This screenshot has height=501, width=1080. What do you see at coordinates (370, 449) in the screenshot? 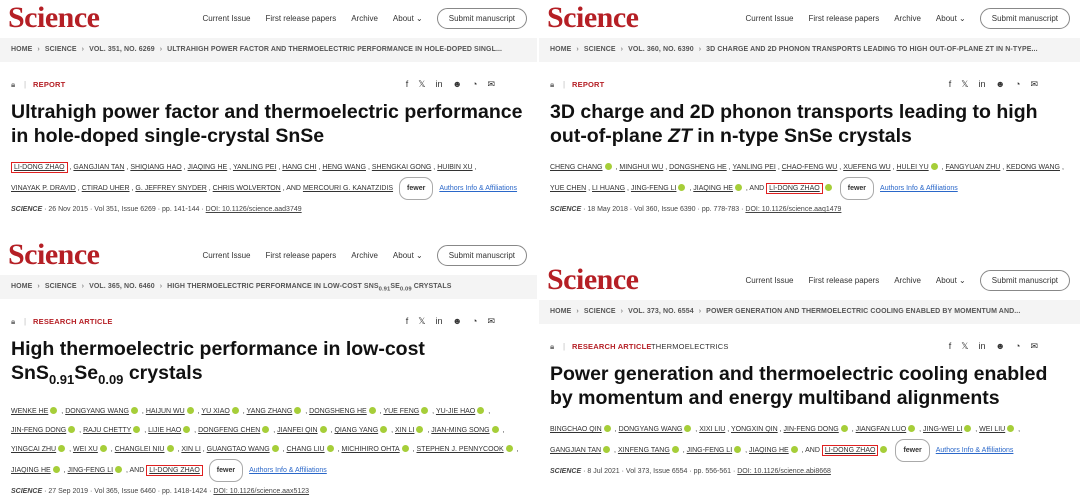
I see `author-link: MICHIHIRO OHTA` at bounding box center [370, 449].